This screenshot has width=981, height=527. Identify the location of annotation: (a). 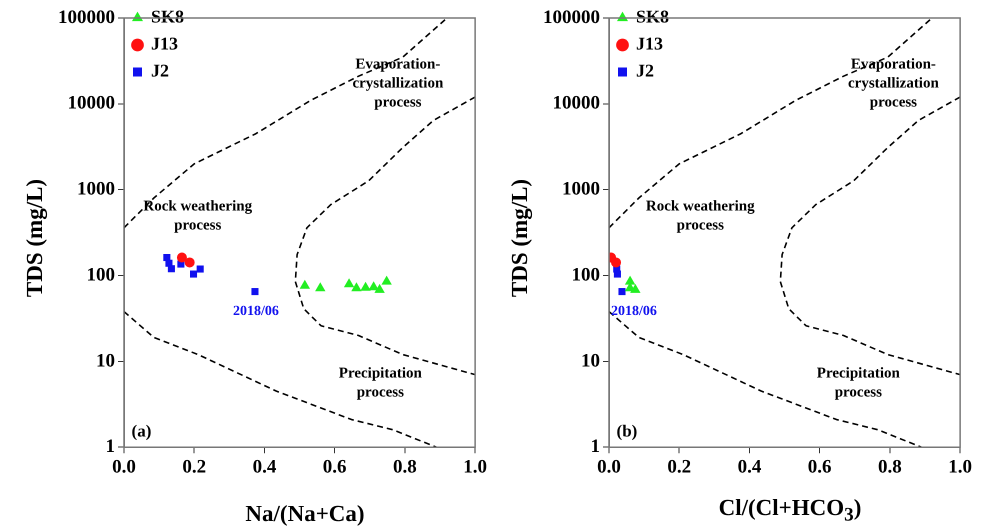
(142, 431).